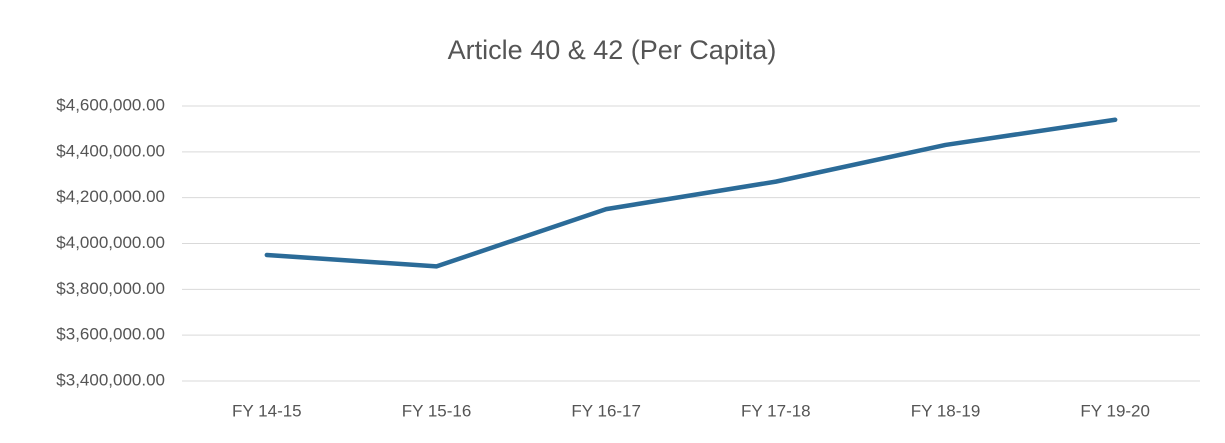 This screenshot has width=1225, height=443. I want to click on y-tick-label: $3,600,000.00, so click(110, 334).